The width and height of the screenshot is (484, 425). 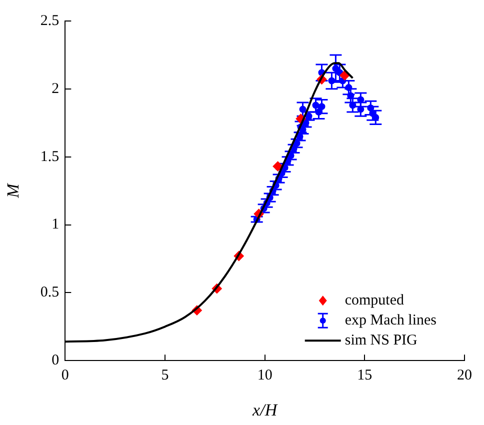 I want to click on y-axis-title: M, so click(x=13, y=190).